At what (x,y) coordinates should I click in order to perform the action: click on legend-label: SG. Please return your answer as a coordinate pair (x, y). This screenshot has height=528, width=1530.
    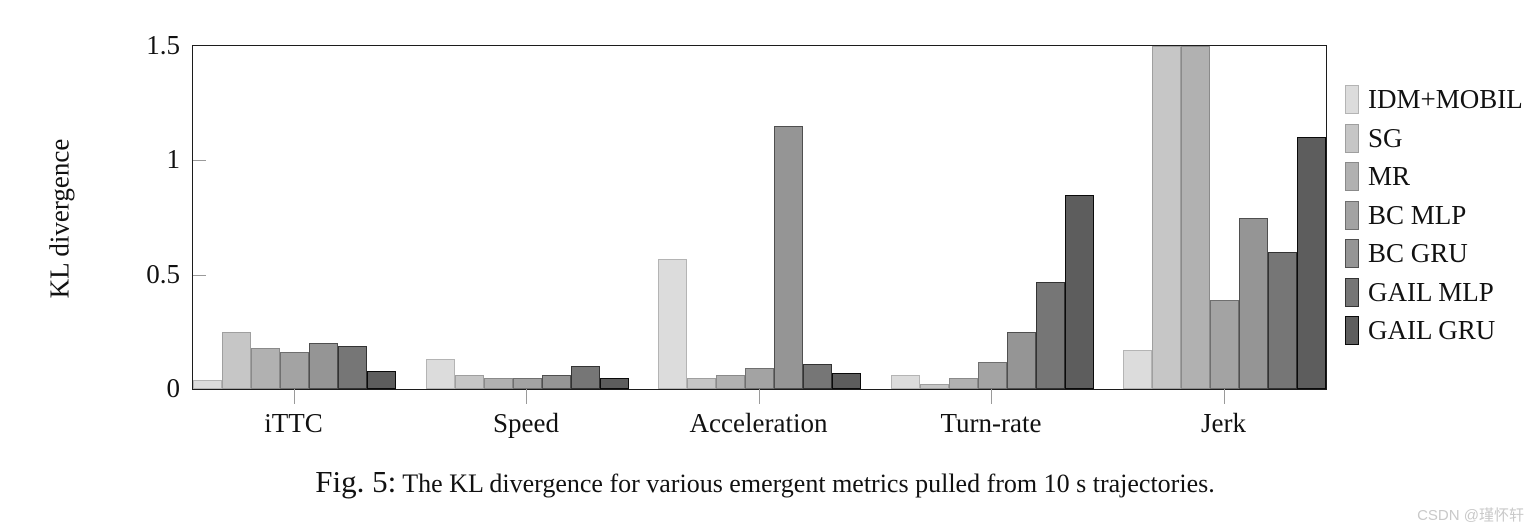
    Looking at the image, I should click on (1385, 137).